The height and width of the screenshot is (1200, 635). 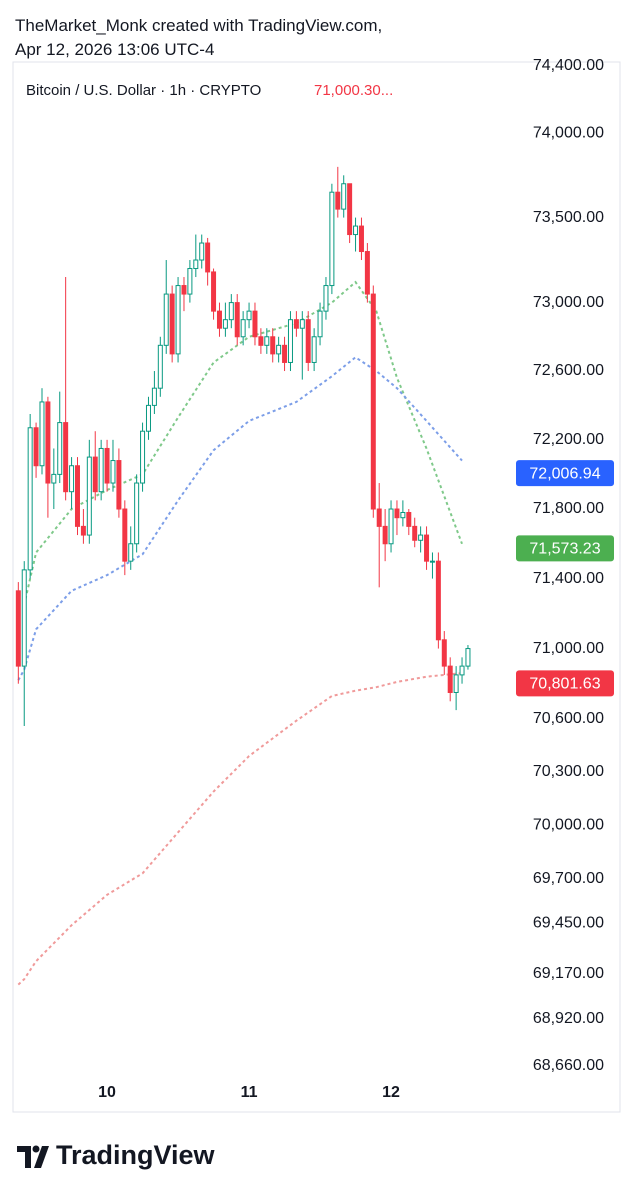 What do you see at coordinates (143, 90) in the screenshot?
I see `chart-title: Bitcoin / U.S. Dollar · 1h · CRYPTO` at bounding box center [143, 90].